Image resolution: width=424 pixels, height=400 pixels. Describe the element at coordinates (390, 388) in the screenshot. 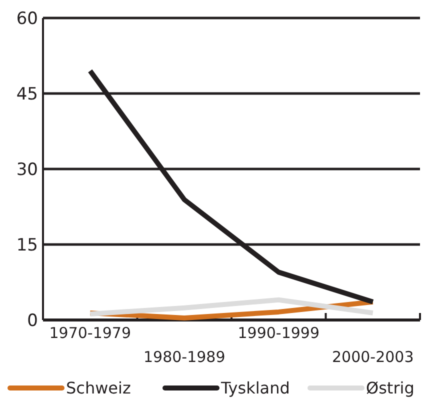

I see `legend-label: Østrig` at that location.